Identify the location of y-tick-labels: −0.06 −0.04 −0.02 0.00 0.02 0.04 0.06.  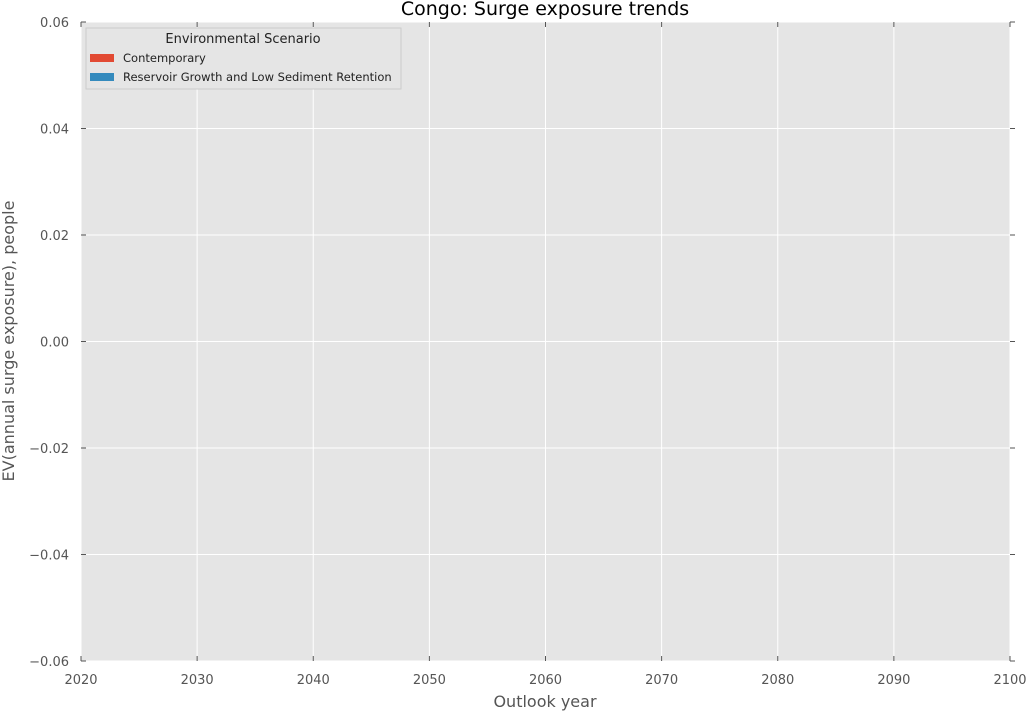
(49, 343).